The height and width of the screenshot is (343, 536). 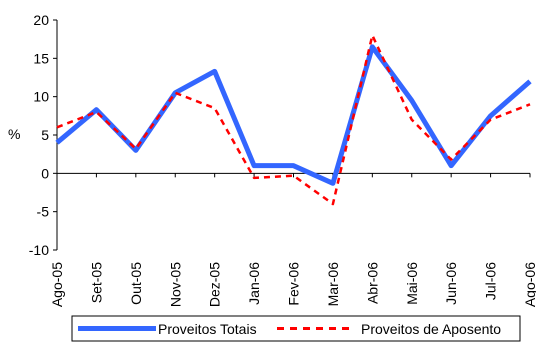 What do you see at coordinates (294, 284) in the screenshot?
I see `x-tick-label: Fev-06` at bounding box center [294, 284].